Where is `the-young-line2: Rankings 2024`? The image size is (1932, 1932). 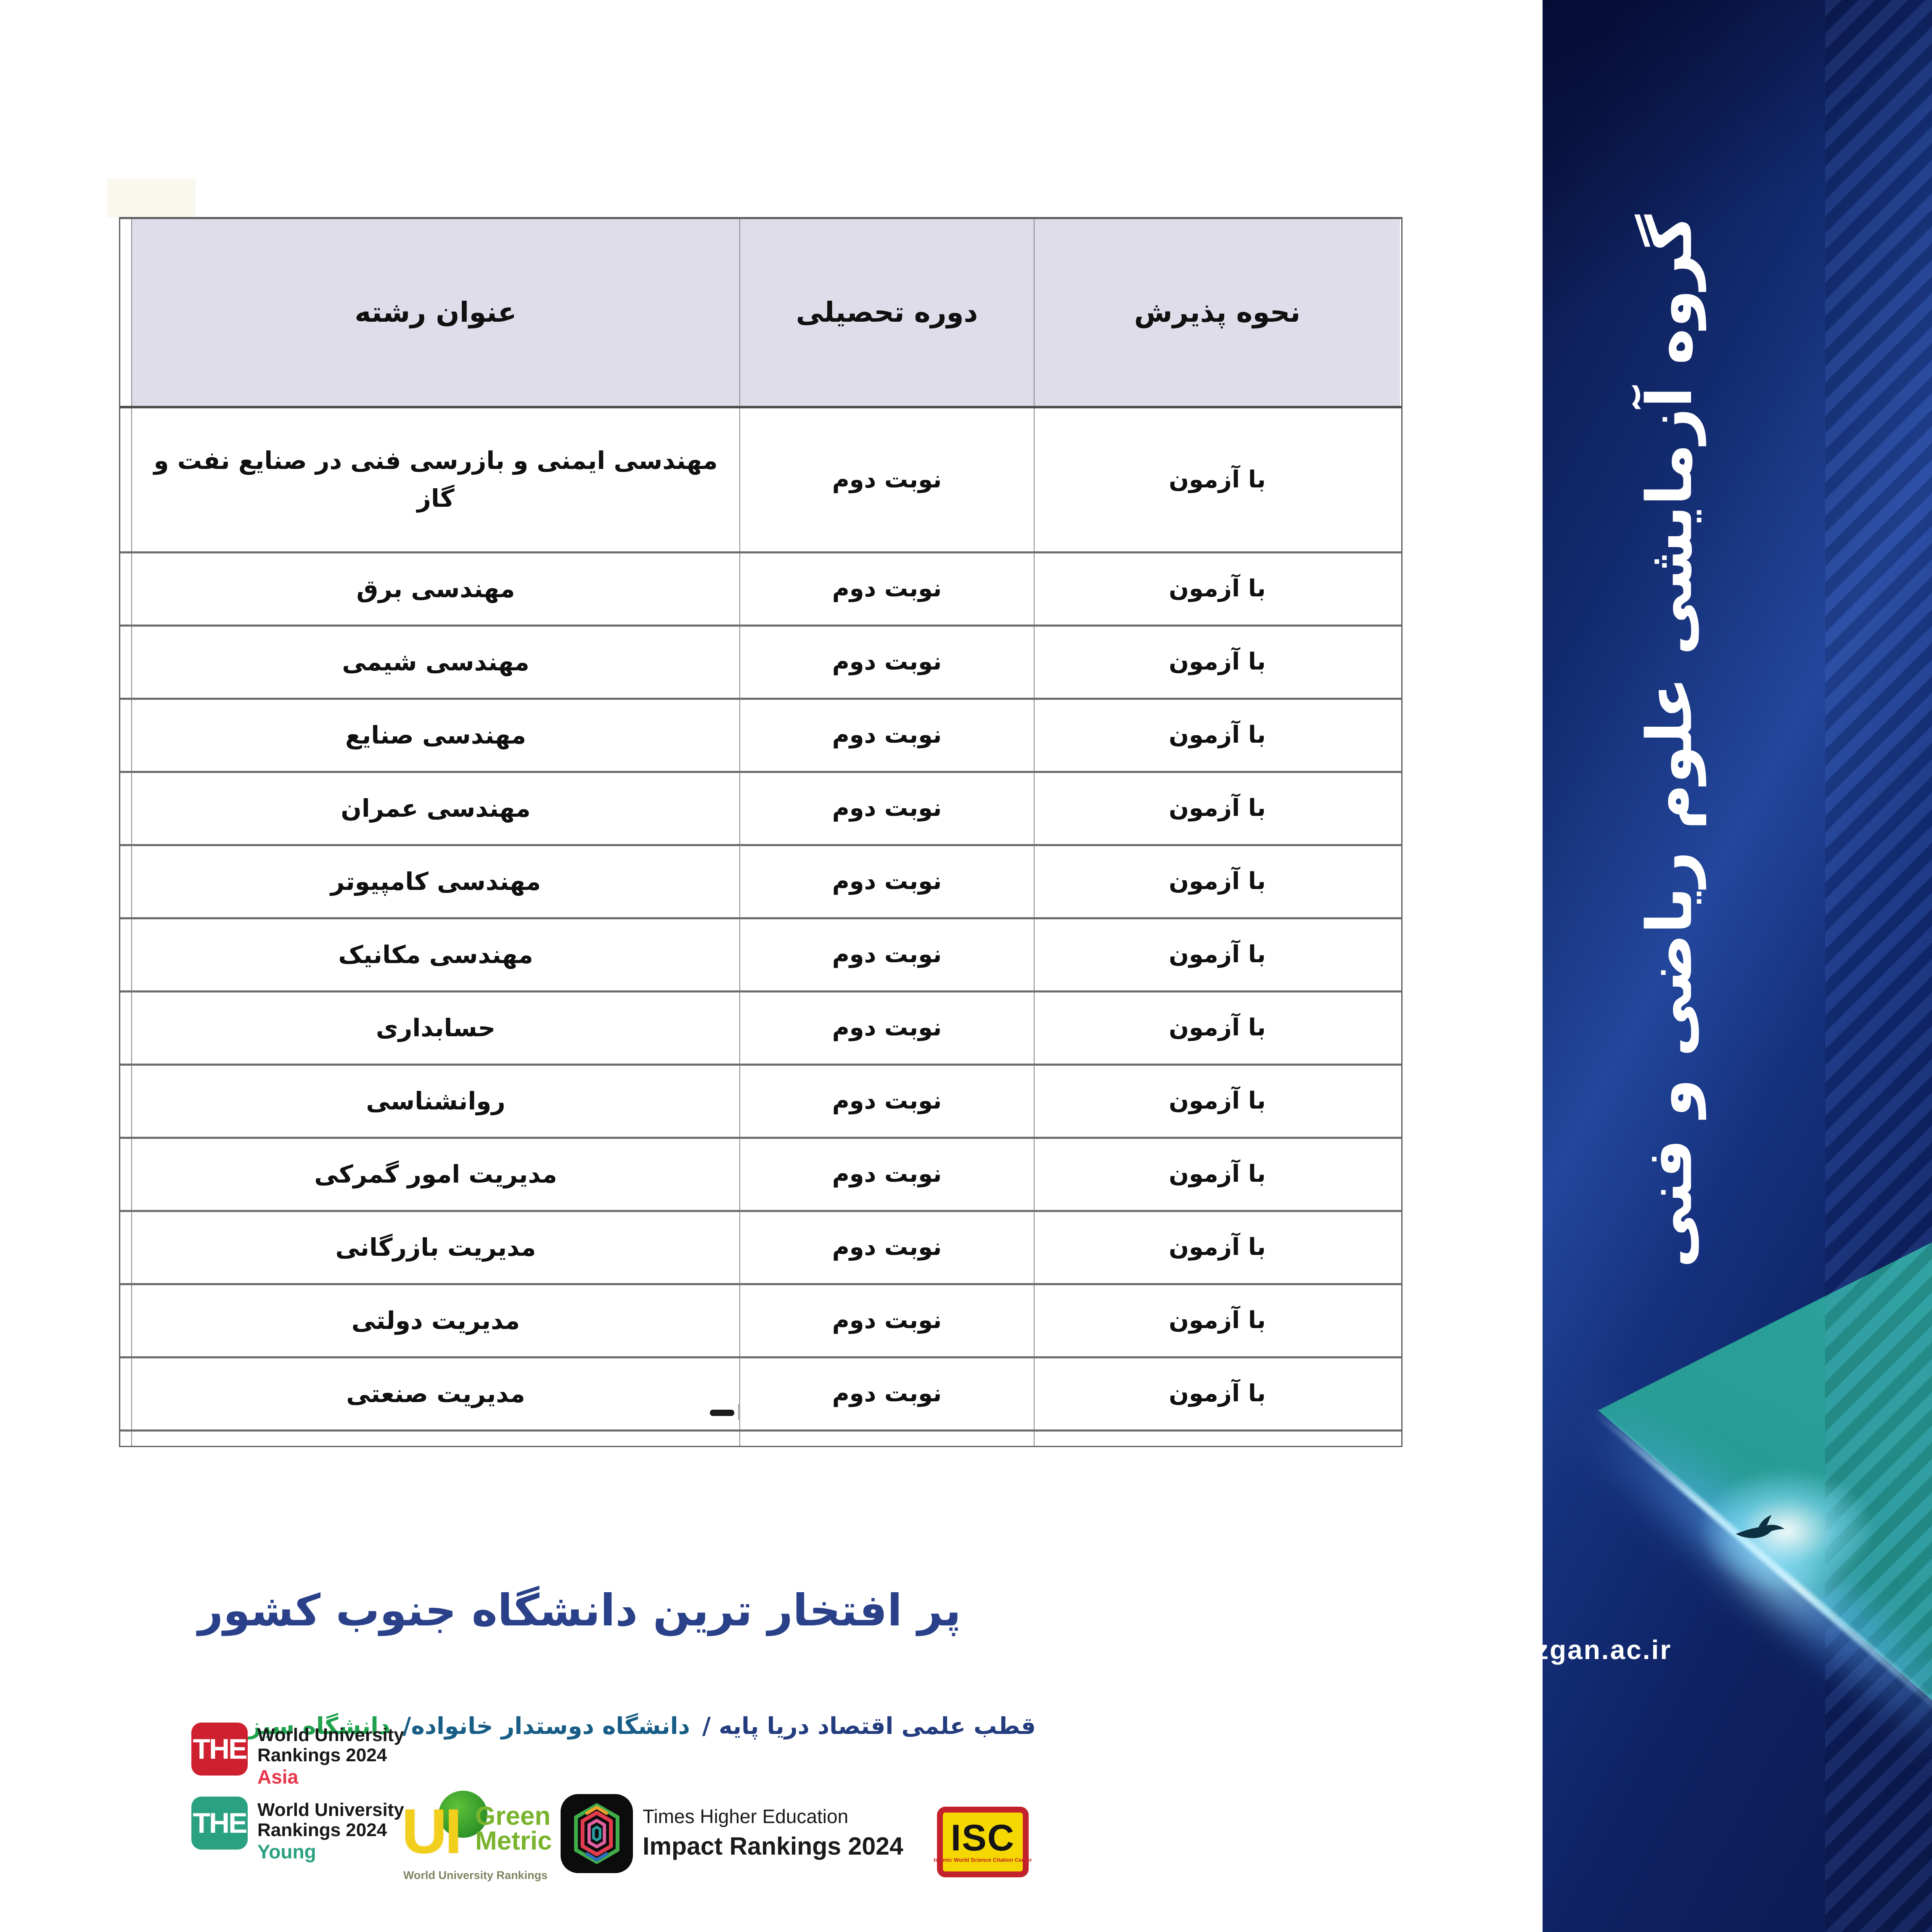 the-young-line2: Rankings 2024 is located at coordinates (322, 1829).